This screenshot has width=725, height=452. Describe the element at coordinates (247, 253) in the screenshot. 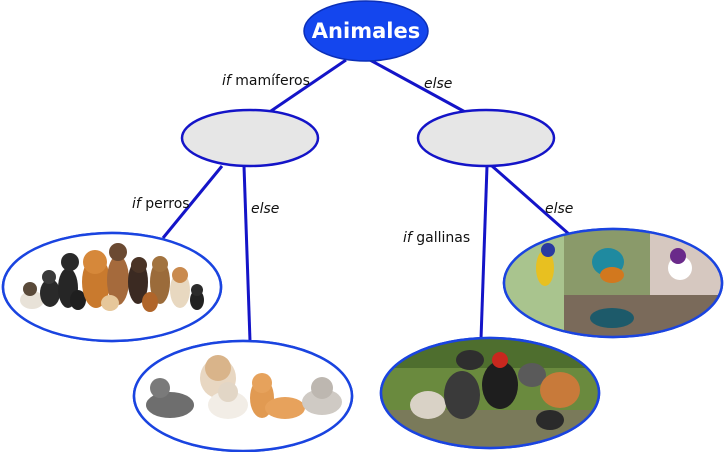

I see `edge-left-cats` at that location.